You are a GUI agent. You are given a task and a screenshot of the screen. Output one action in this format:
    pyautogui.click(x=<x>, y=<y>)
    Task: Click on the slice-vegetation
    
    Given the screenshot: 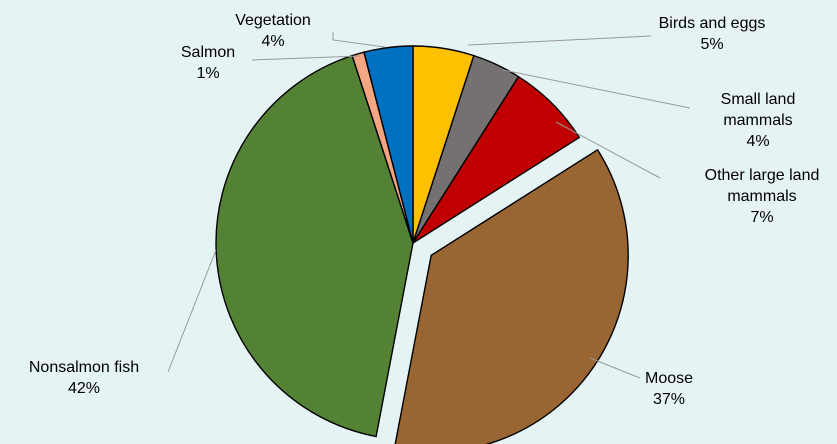 What is the action you would take?
    pyautogui.click(x=388, y=144)
    